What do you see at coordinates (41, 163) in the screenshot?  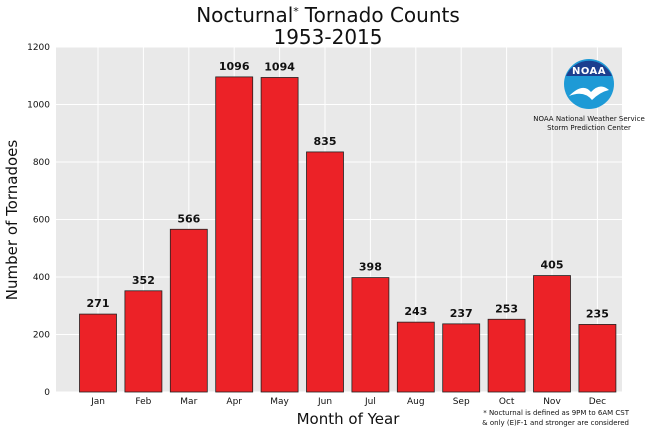 I see `y-tick-label: 800` at bounding box center [41, 163].